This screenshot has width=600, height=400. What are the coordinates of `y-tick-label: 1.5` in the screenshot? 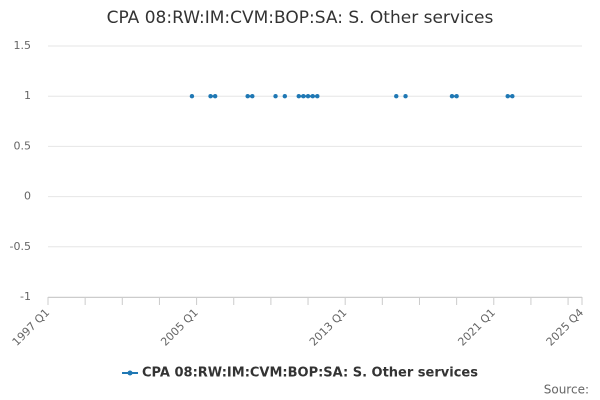 It's located at (23, 45).